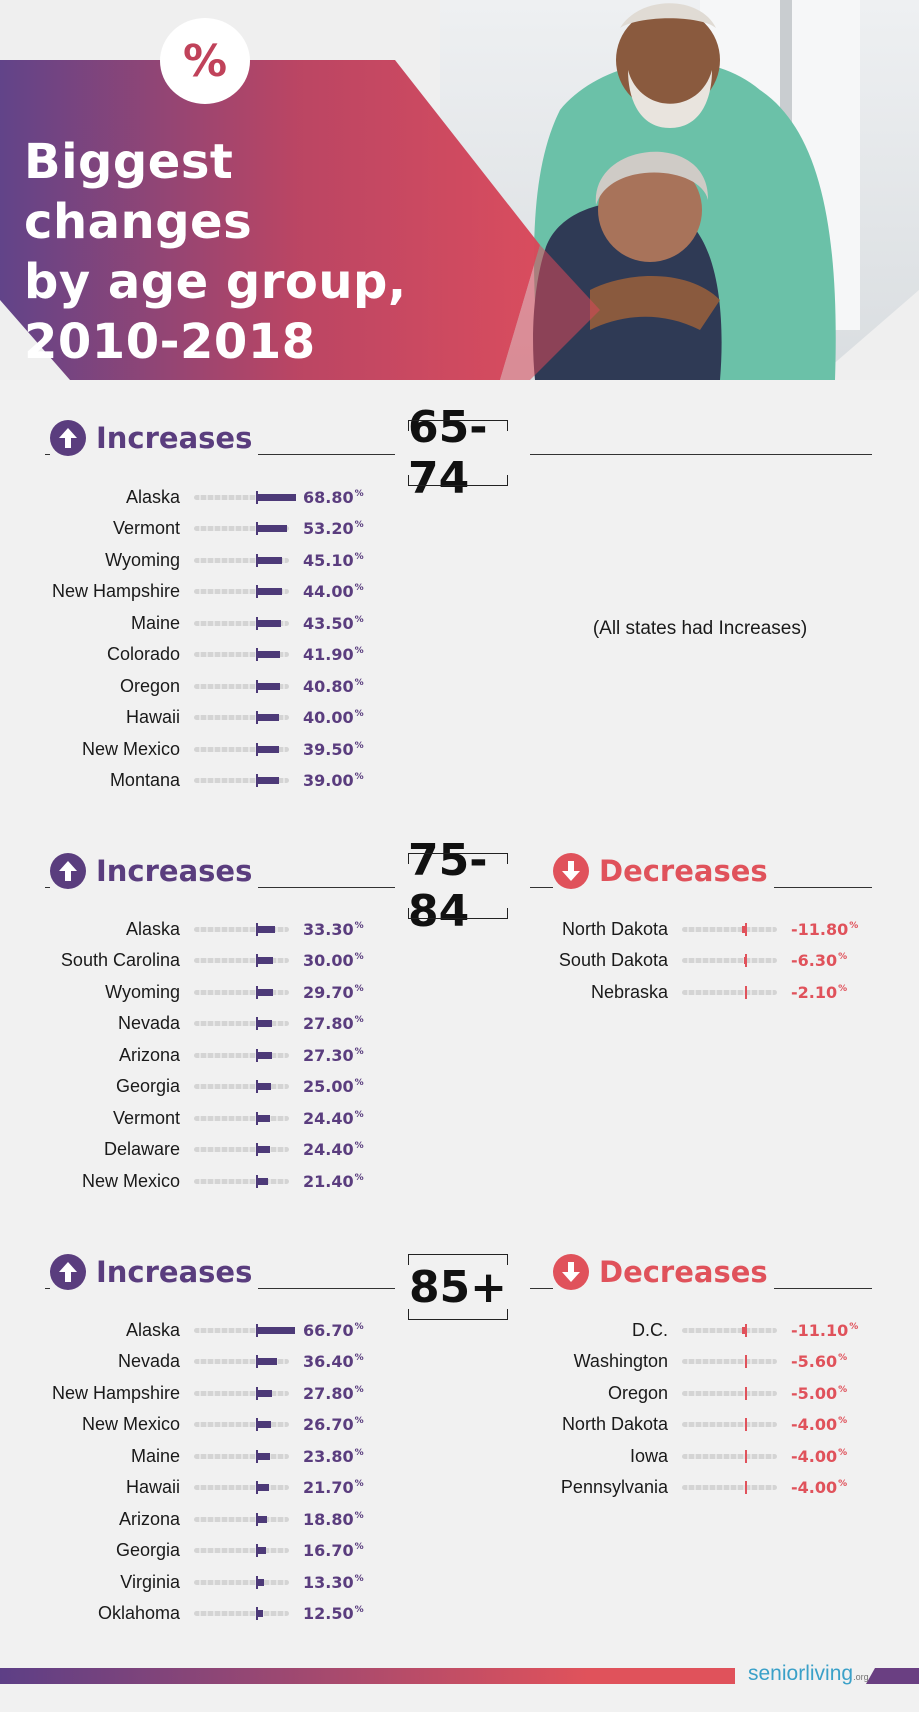 The image size is (919, 1712). I want to click on state-row: South Carolina 30.00%, so click(194, 961).